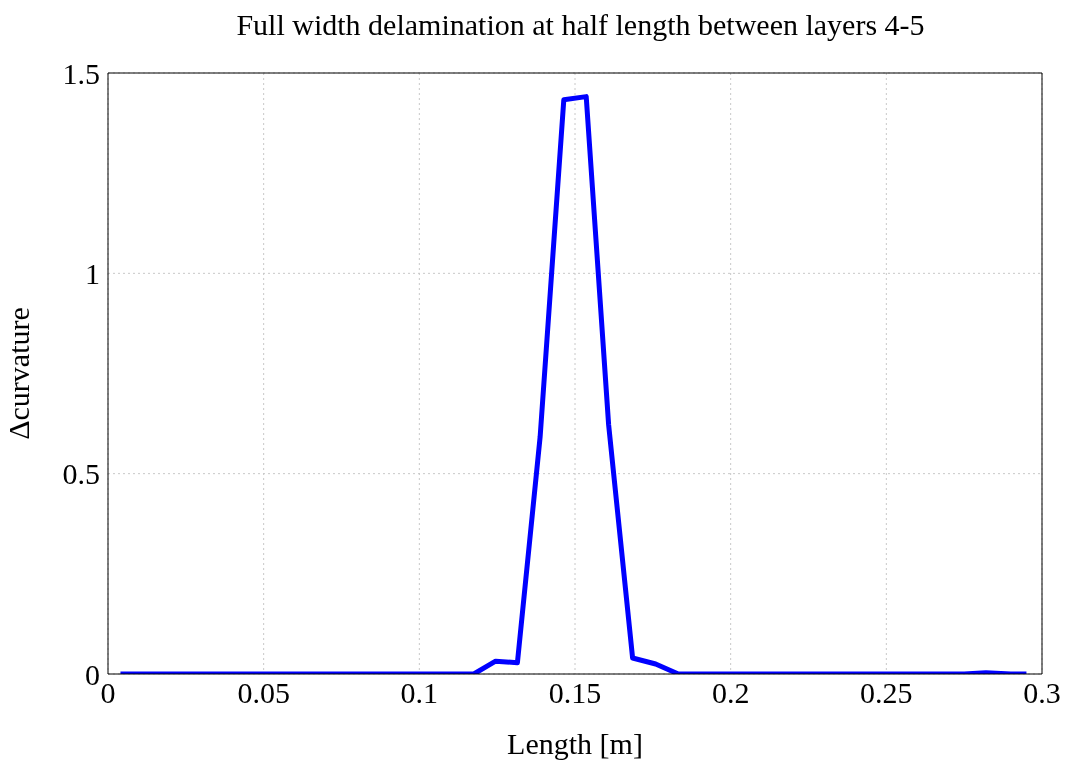  What do you see at coordinates (1042, 693) in the screenshot?
I see `x-tick-label: 0.3` at bounding box center [1042, 693].